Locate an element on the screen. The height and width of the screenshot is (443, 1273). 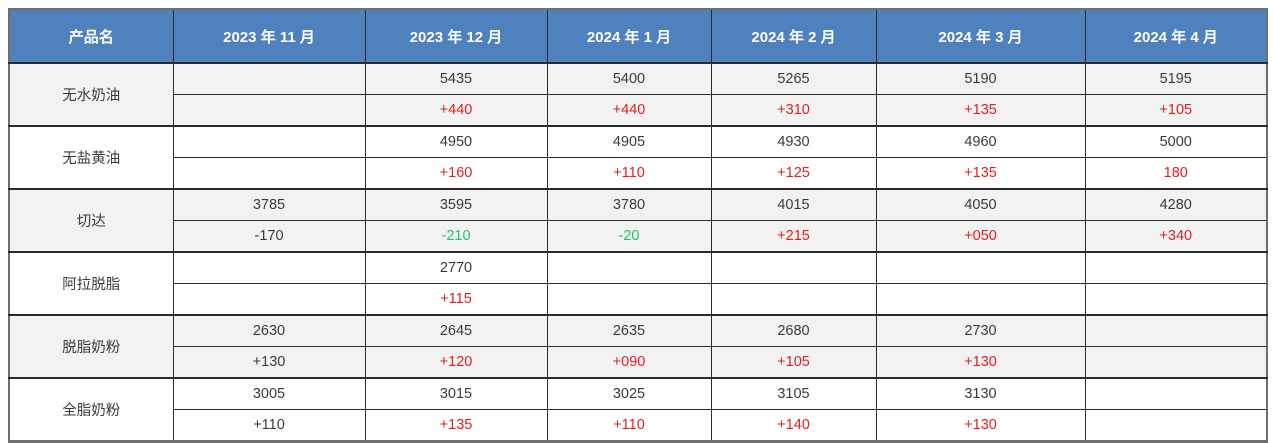
product-name: 无水奶油 is located at coordinates (91, 94).